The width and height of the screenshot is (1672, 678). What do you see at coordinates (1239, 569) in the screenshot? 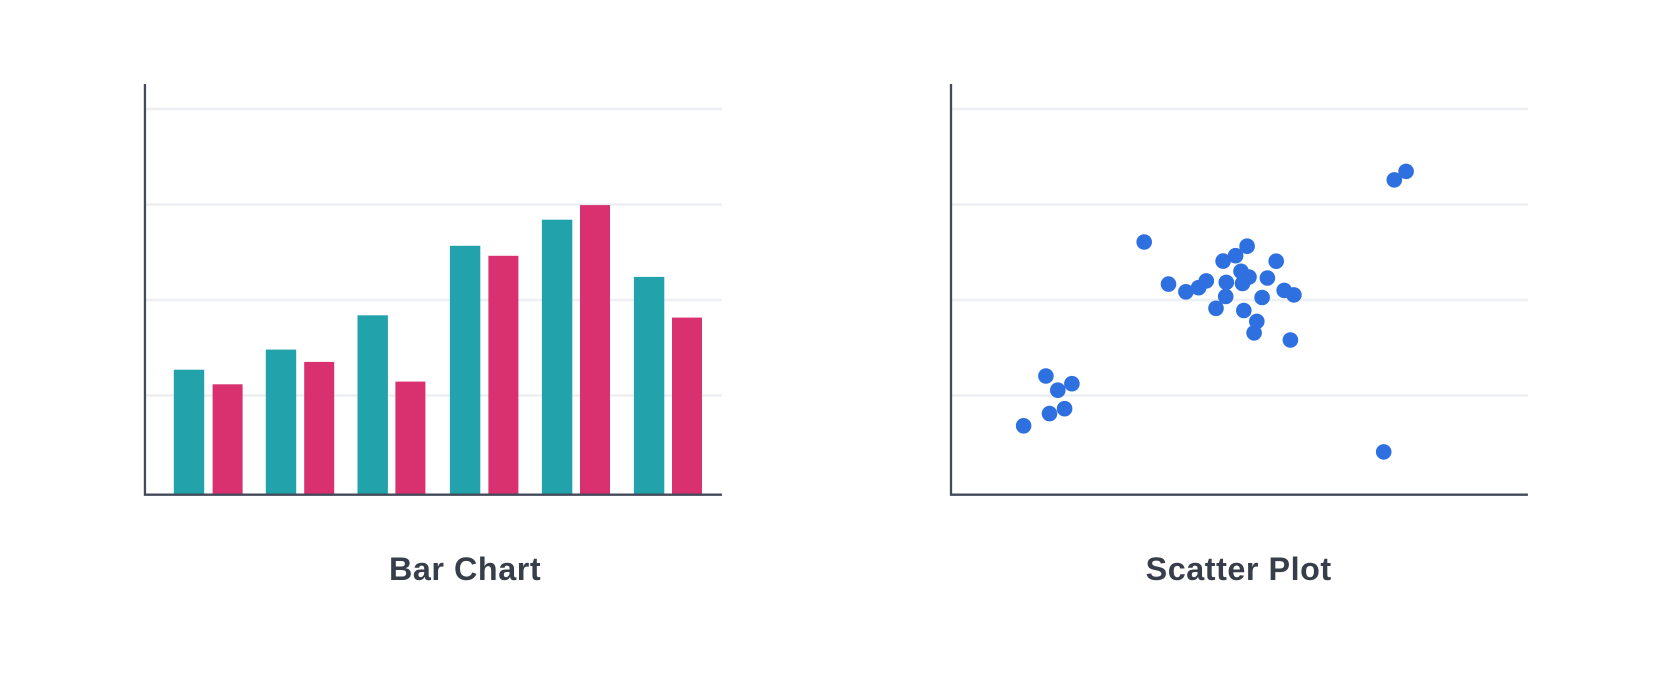
I see `svg-text: Scatter Plot` at bounding box center [1239, 569].